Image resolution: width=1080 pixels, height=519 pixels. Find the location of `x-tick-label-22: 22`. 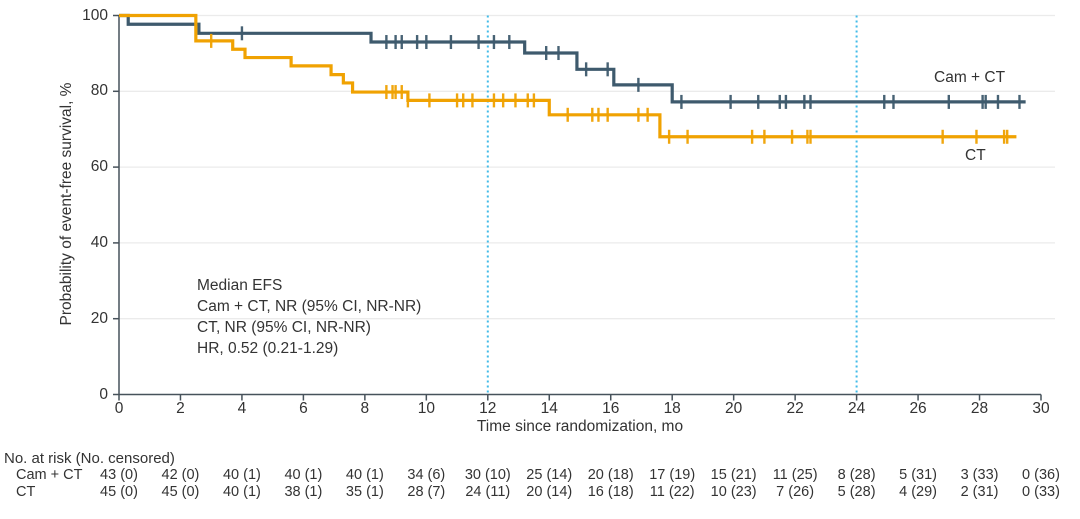

x-tick-label-22: 22 is located at coordinates (795, 408).